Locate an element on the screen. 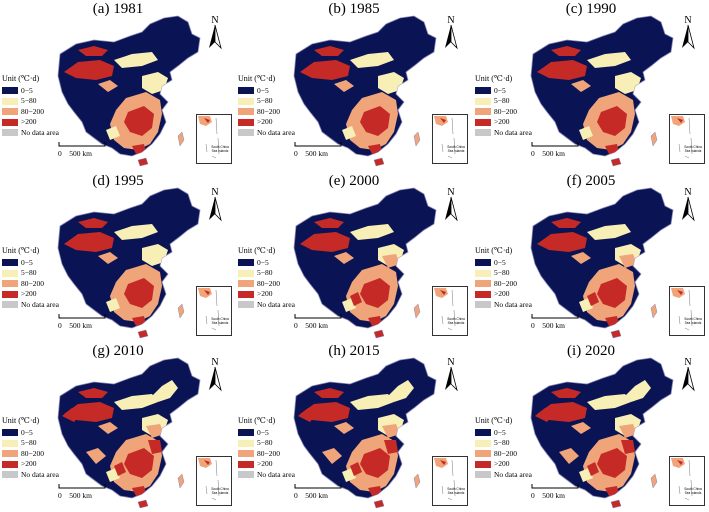 The width and height of the screenshot is (709, 512). legend-item: No data area is located at coordinates (30, 133).